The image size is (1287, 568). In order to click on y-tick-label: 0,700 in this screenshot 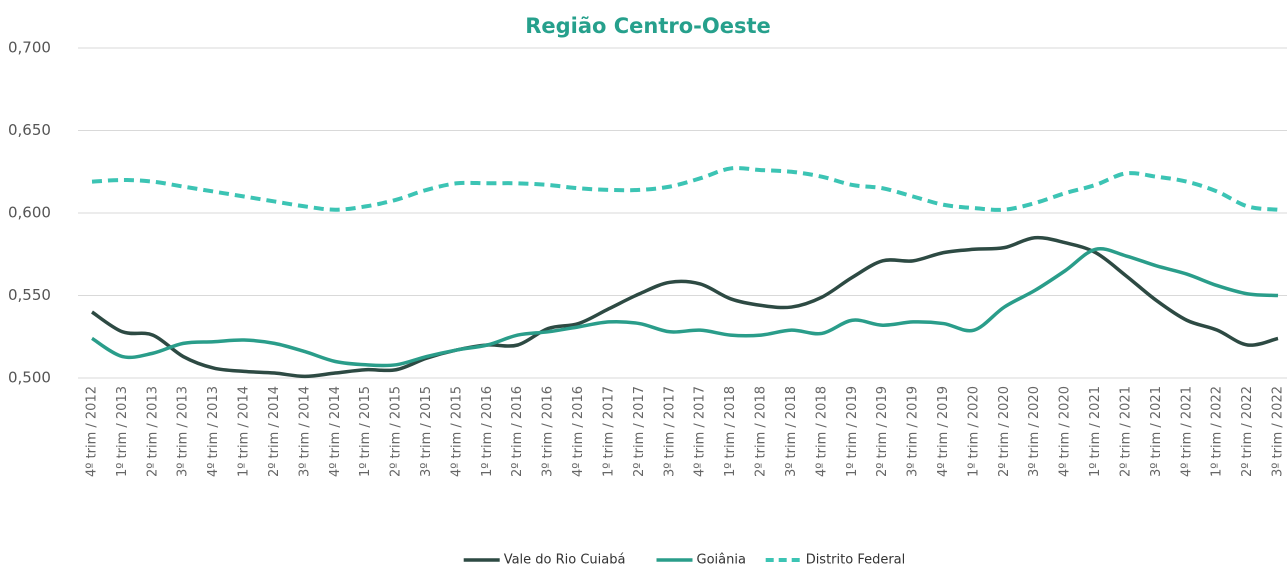, I will do `click(29, 48)`.